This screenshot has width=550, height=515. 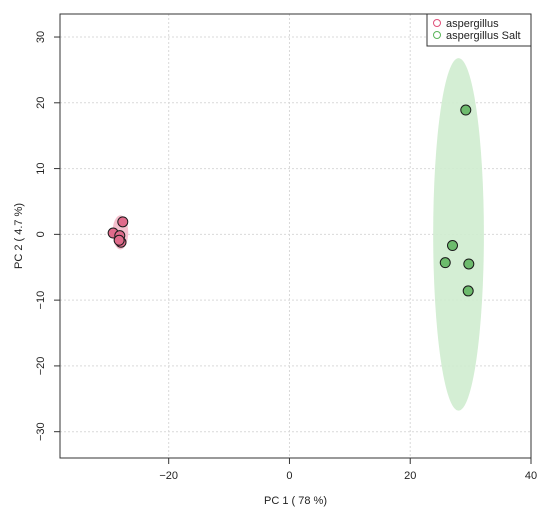 I want to click on legend-label-aspergillus-salt: aspergillus Salt, so click(x=483, y=36).